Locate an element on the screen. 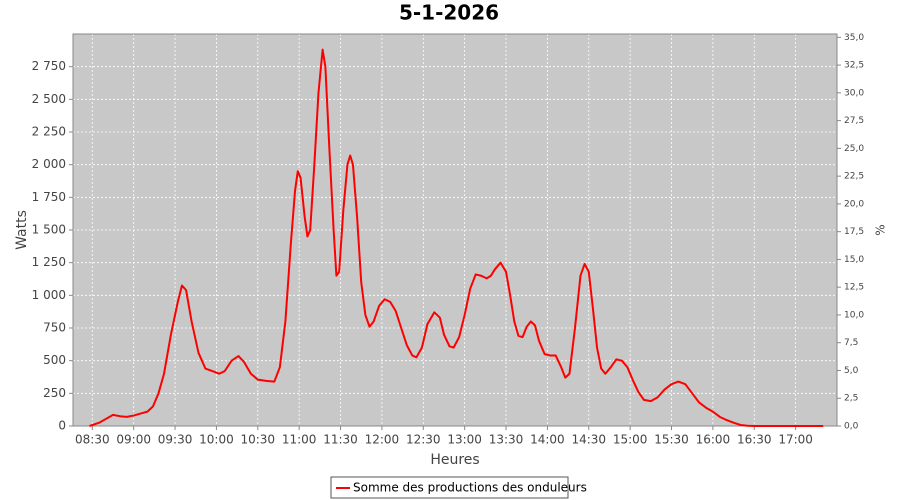  x-tick-label: 10:30 is located at coordinates (257, 440).